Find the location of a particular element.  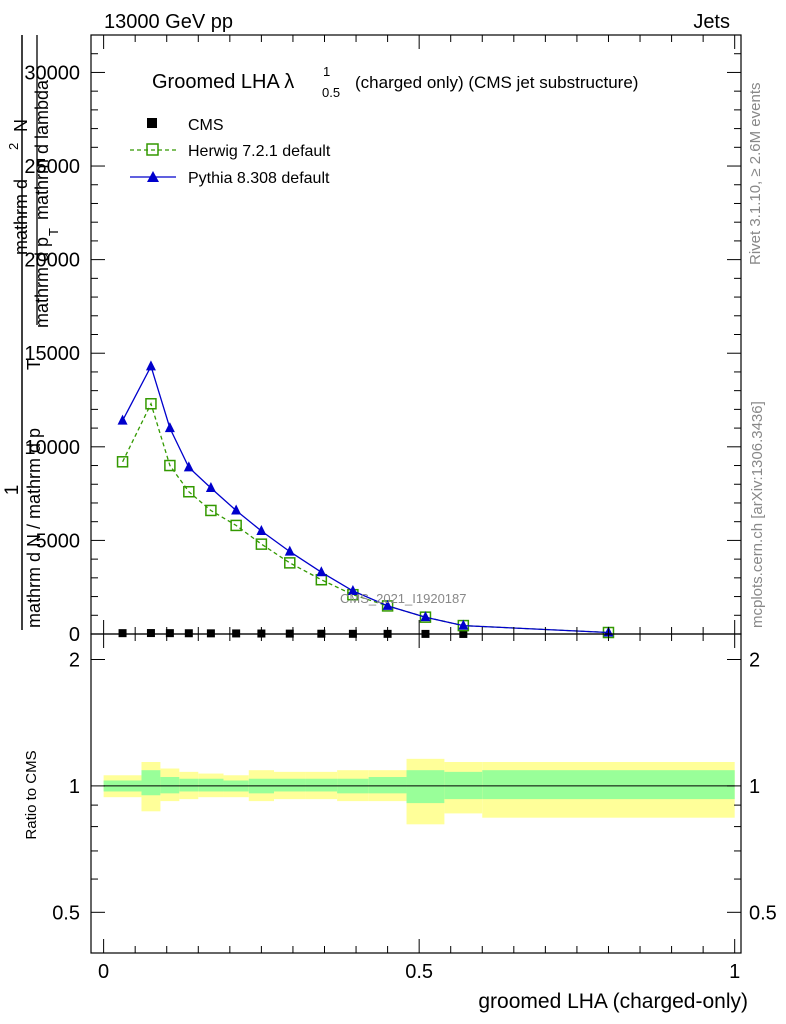

ratio-y-tick-label-left-1: 1 is located at coordinates (74, 787).